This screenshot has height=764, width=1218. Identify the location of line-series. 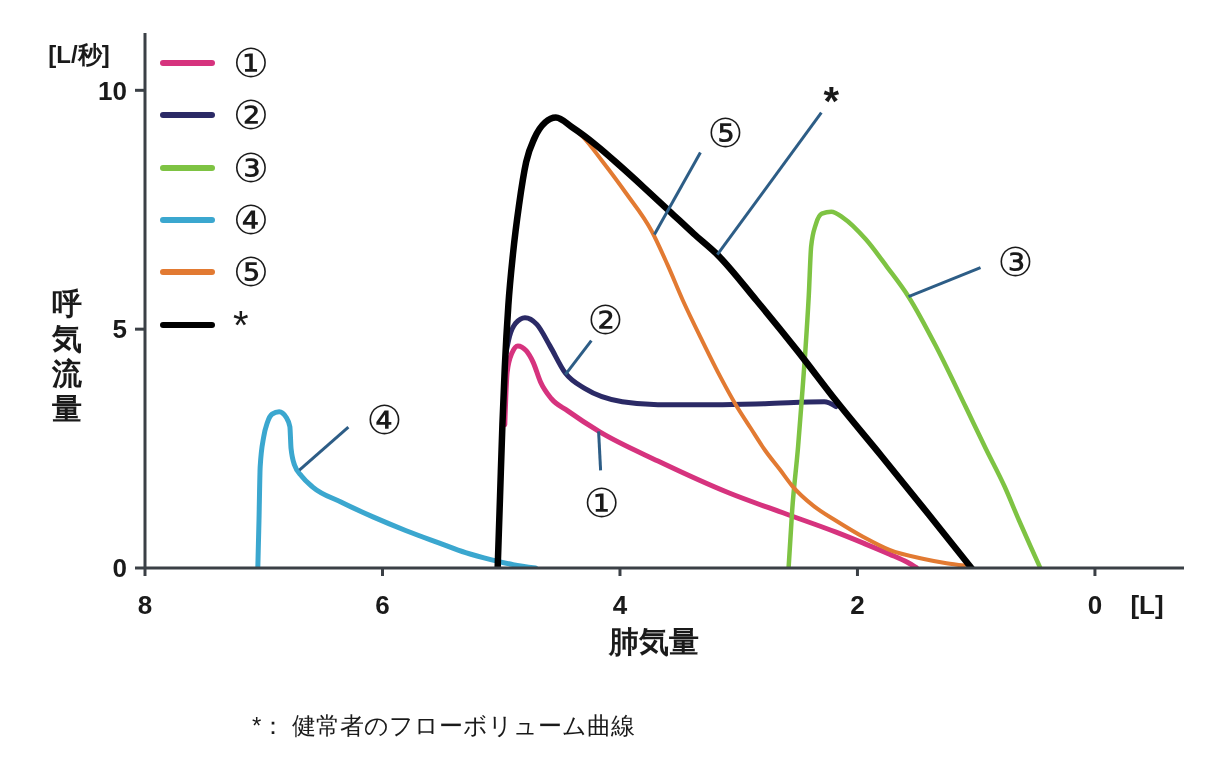
(914, 388).